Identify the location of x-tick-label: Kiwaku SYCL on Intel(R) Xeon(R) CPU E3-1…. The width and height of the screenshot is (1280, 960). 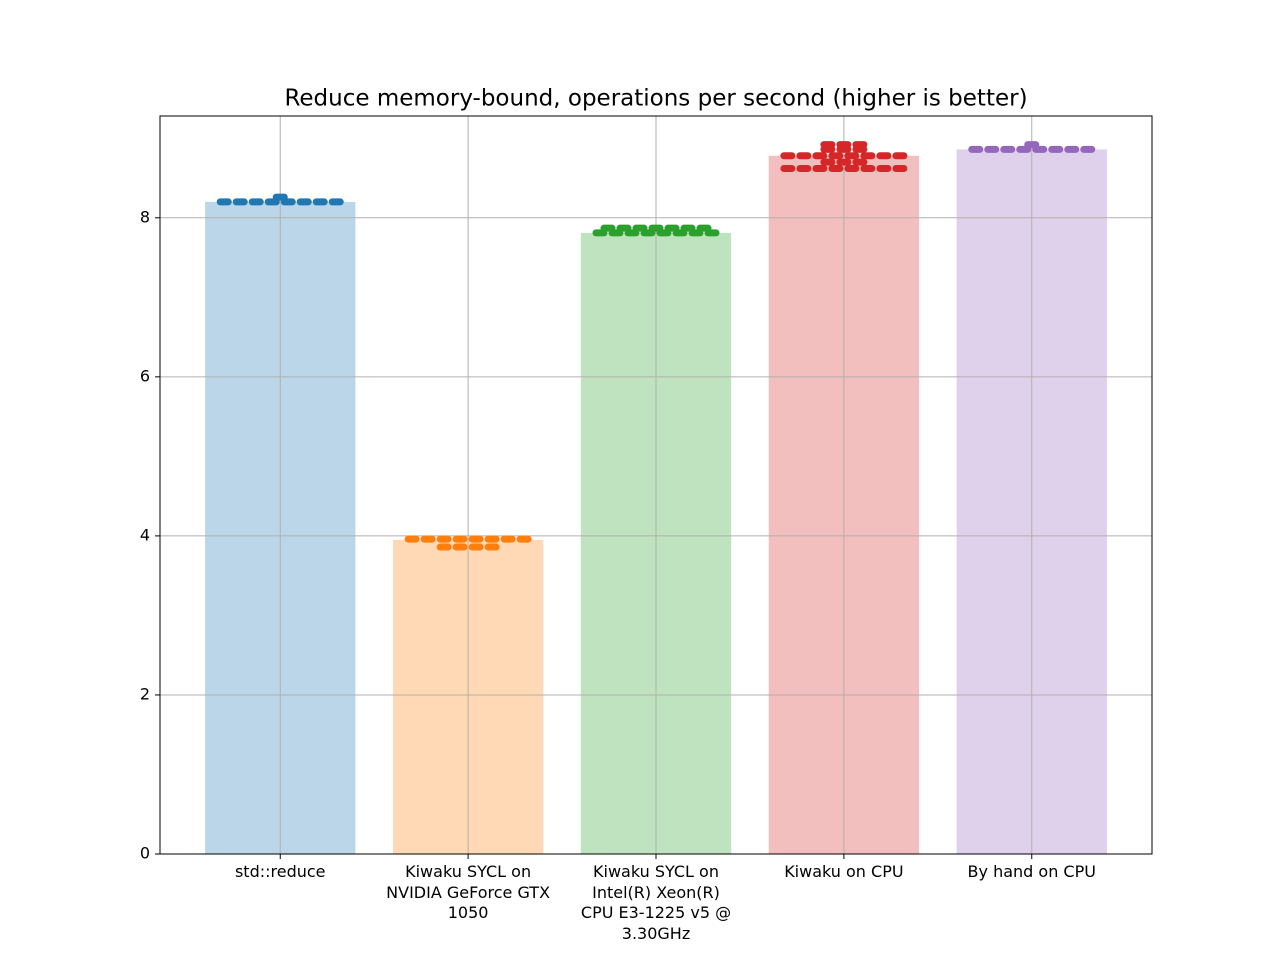
(656, 902).